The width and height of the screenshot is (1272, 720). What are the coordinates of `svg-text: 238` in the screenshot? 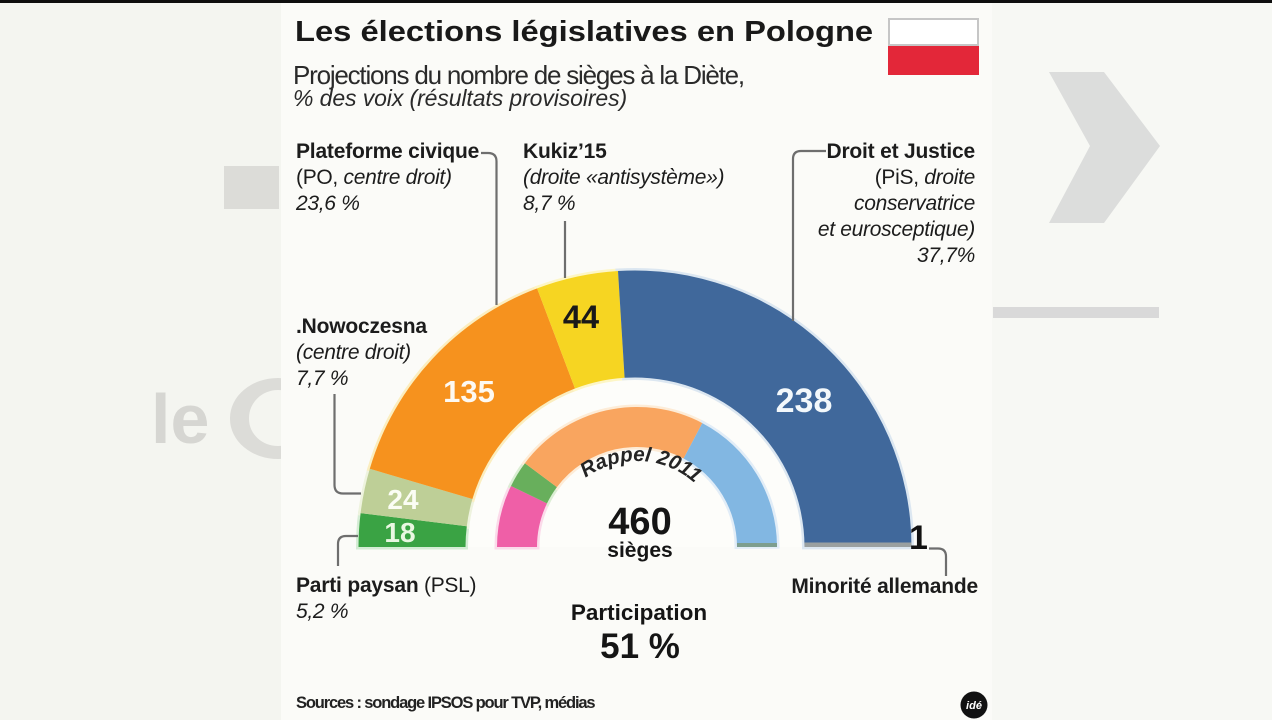 It's located at (804, 401).